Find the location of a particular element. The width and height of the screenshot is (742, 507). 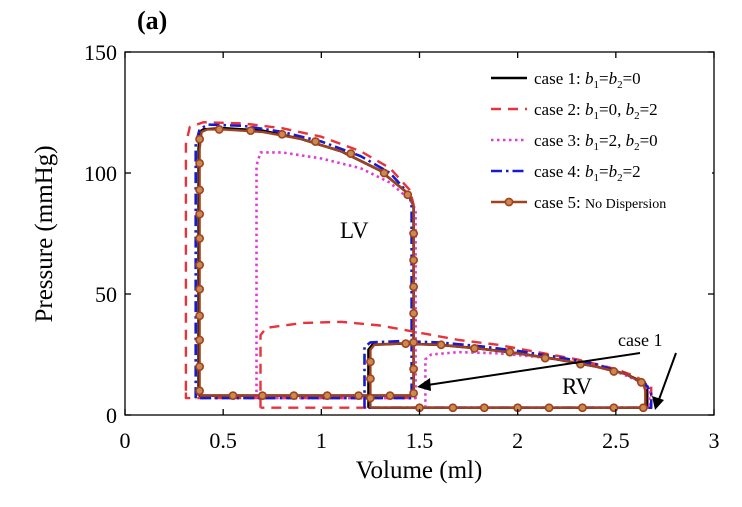

x-tick-label: 2.5 is located at coordinates (616, 440).